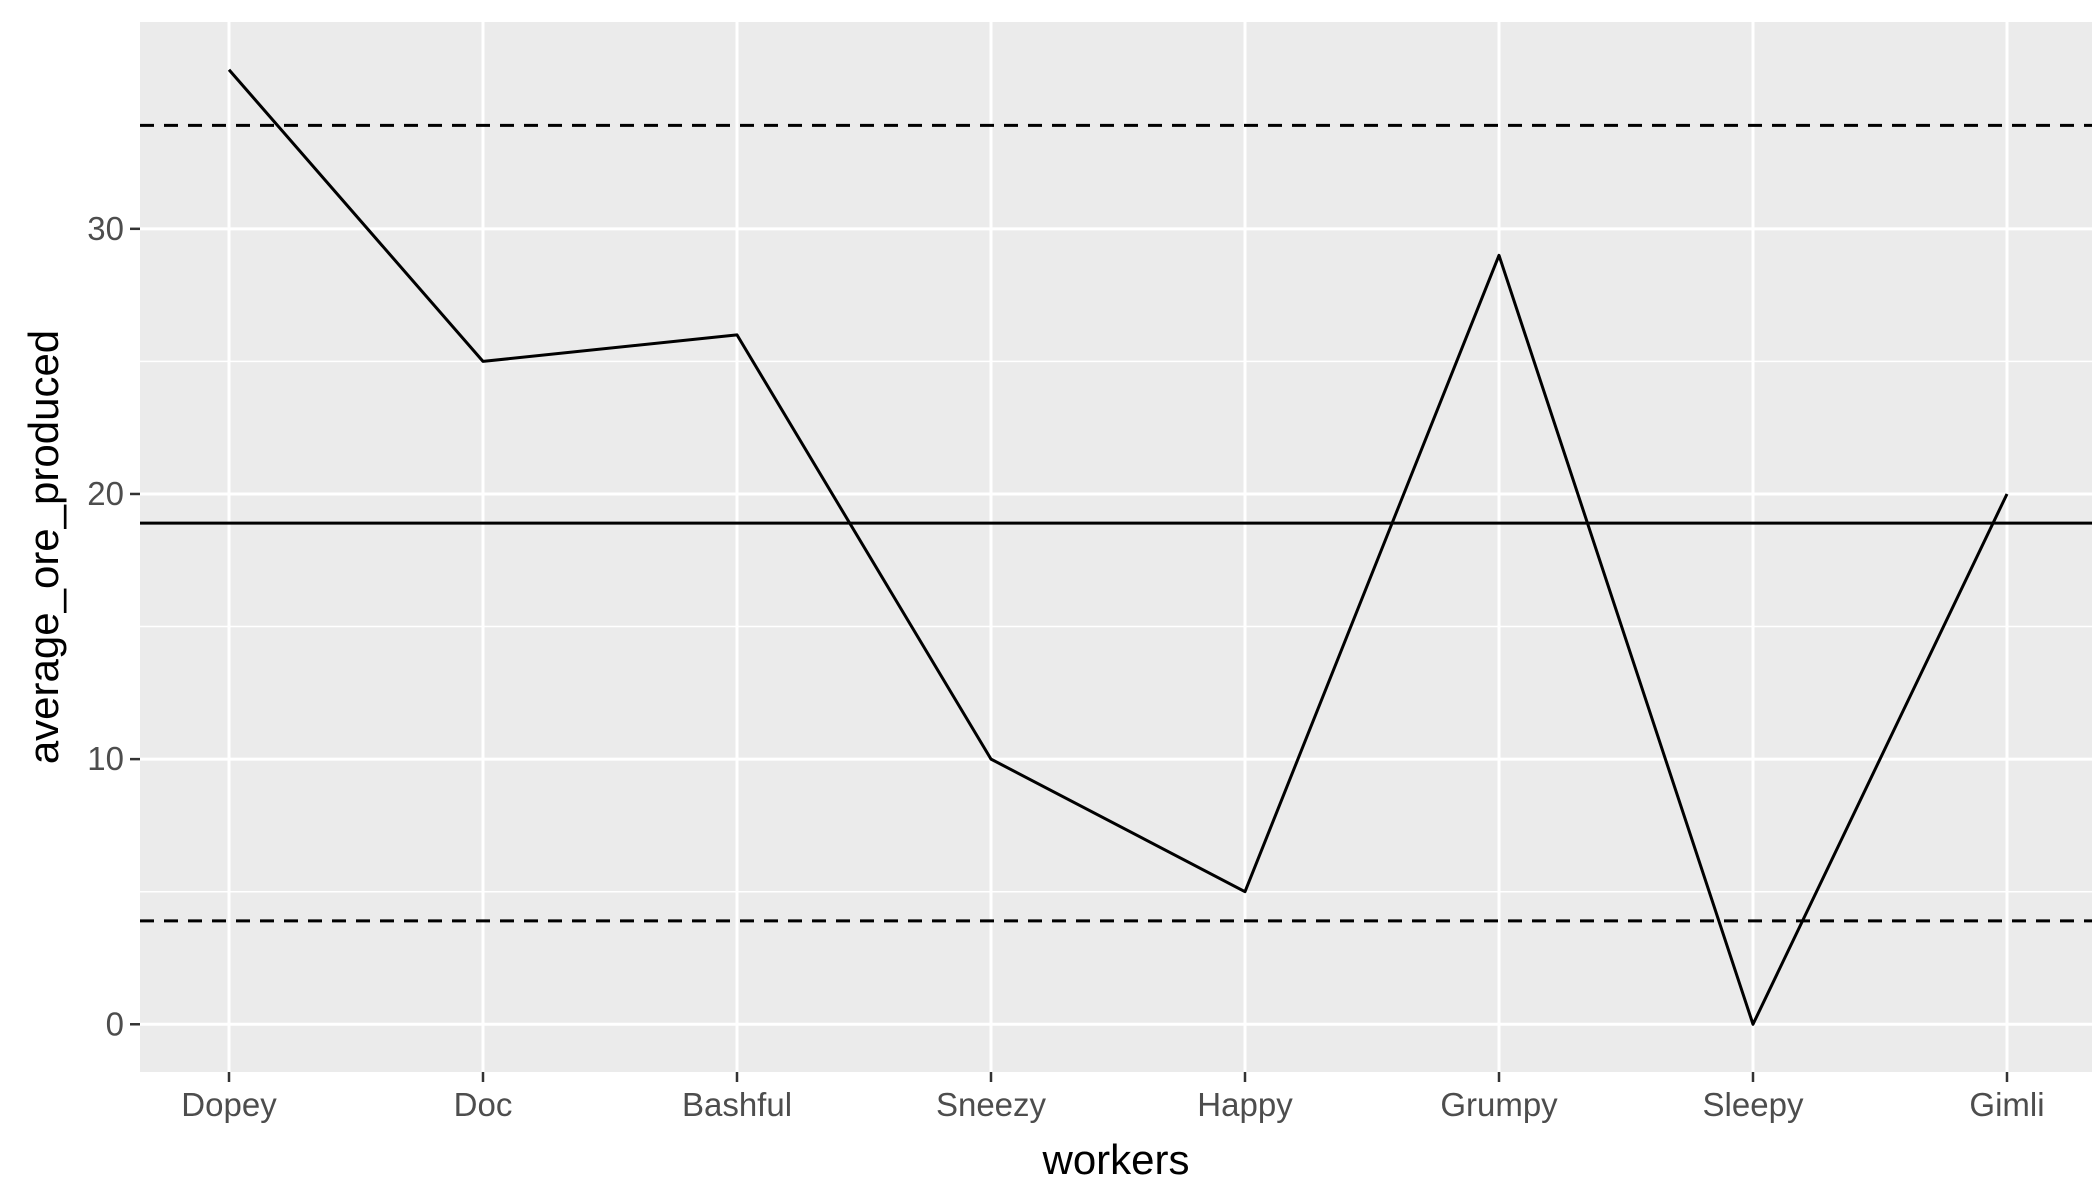 The height and width of the screenshot is (1200, 2100). Describe the element at coordinates (43, 547) in the screenshot. I see `y-axis-title: average_ore_produced` at that location.